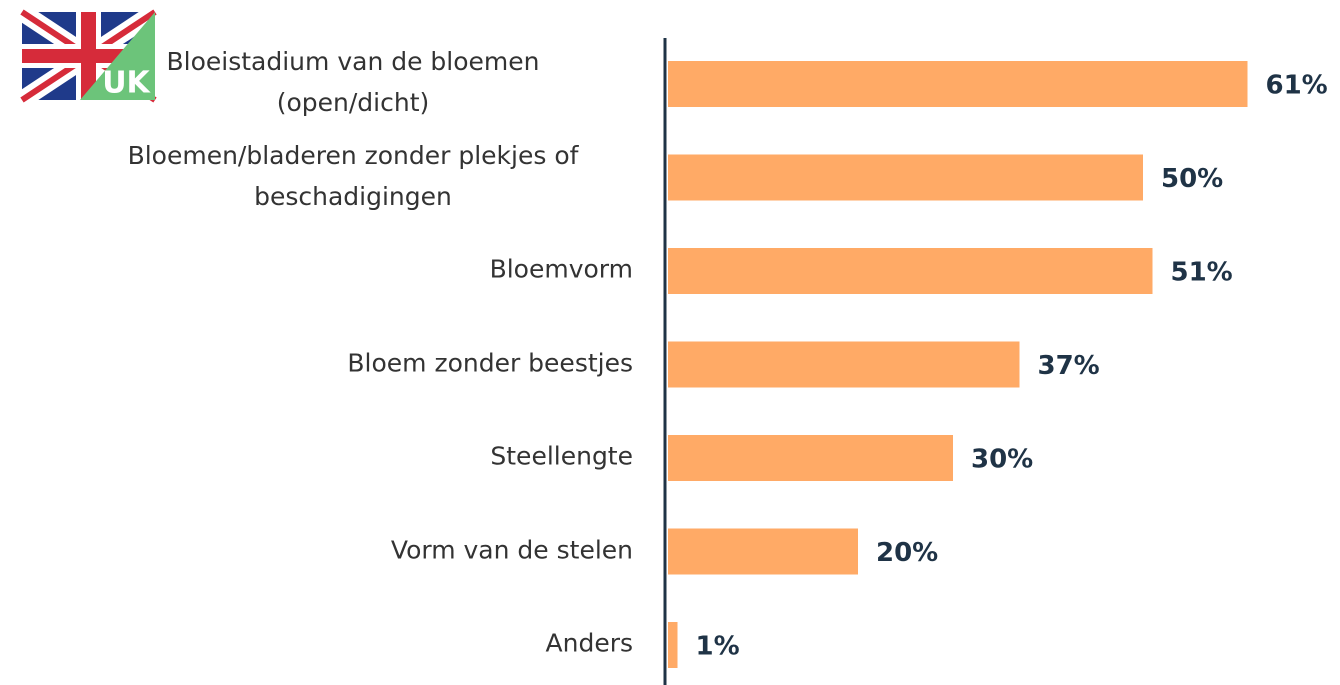  Describe the element at coordinates (353, 82) in the screenshot. I see `category-label: Bloeistadium van de bloemen (open/dicht)` at that location.